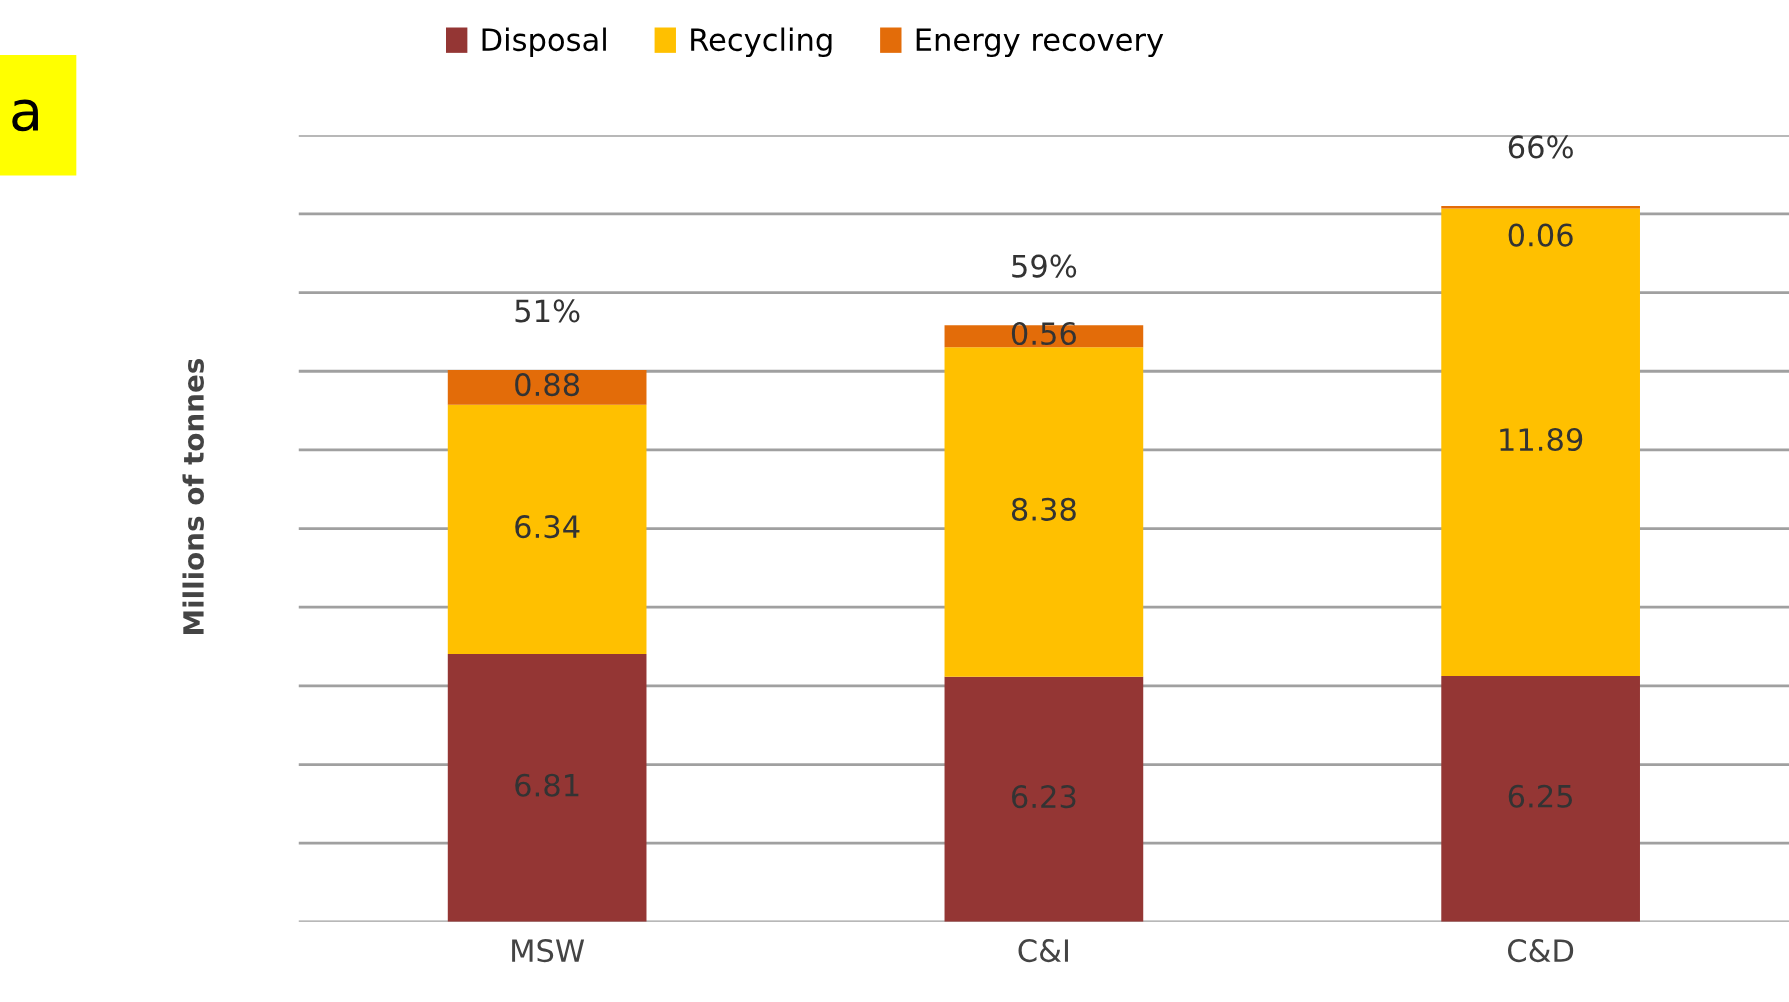  I want to click on legend-label: Recycling, so click(761, 42).